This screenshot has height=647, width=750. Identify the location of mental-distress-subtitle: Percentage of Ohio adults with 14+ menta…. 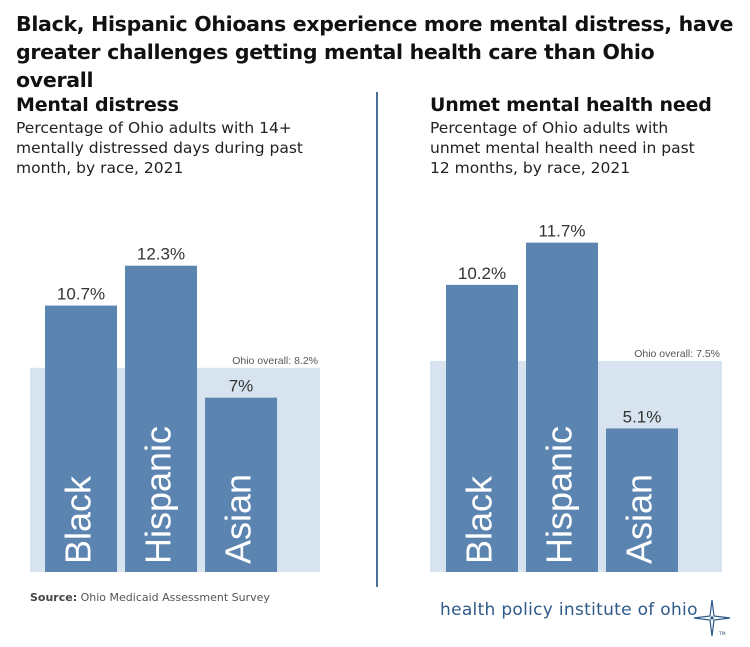
(159, 148).